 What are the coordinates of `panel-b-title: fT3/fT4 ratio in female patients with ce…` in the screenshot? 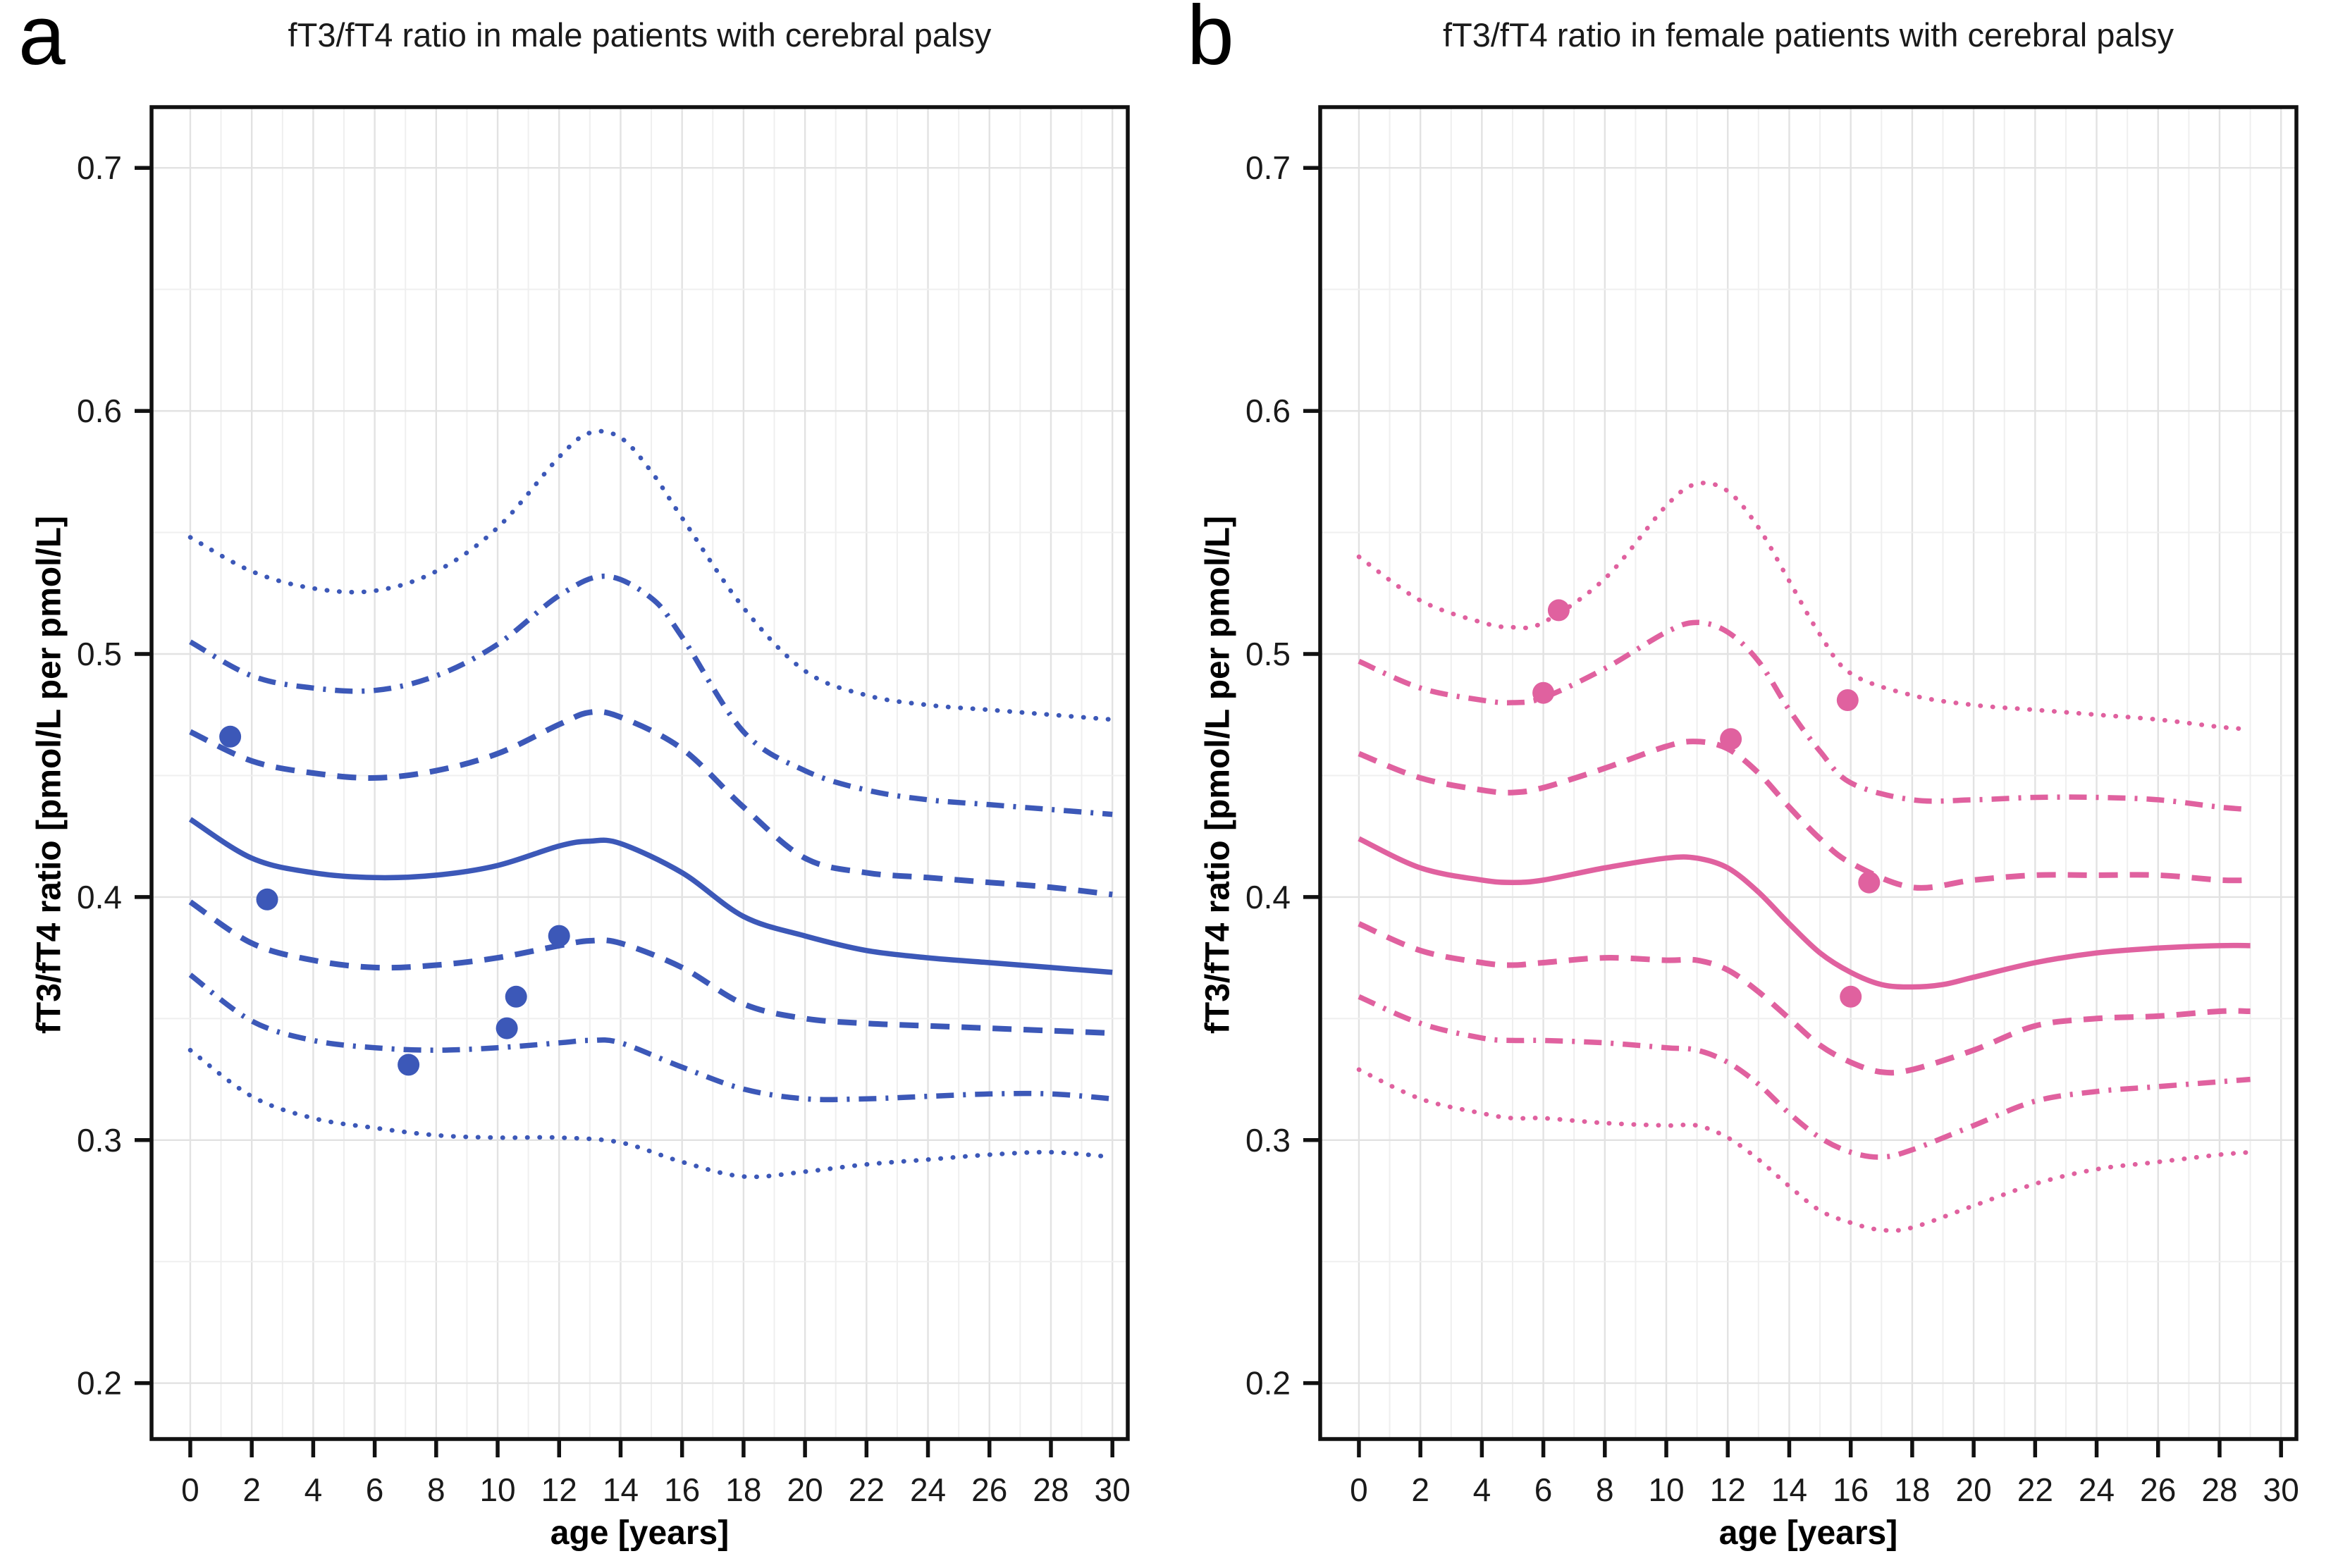 It's located at (1808, 35).